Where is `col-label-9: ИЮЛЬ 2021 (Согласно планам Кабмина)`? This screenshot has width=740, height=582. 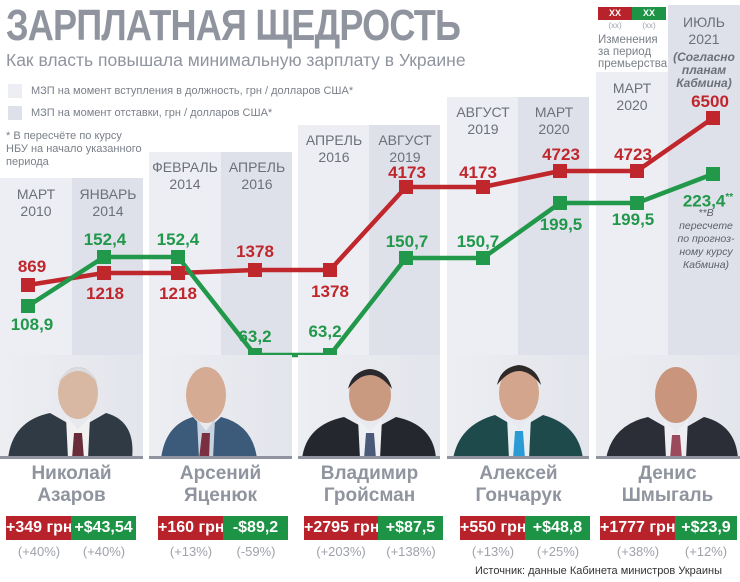
col-label-9: ИЮЛЬ 2021 (Согласно планам Кабмина) is located at coordinates (704, 52).